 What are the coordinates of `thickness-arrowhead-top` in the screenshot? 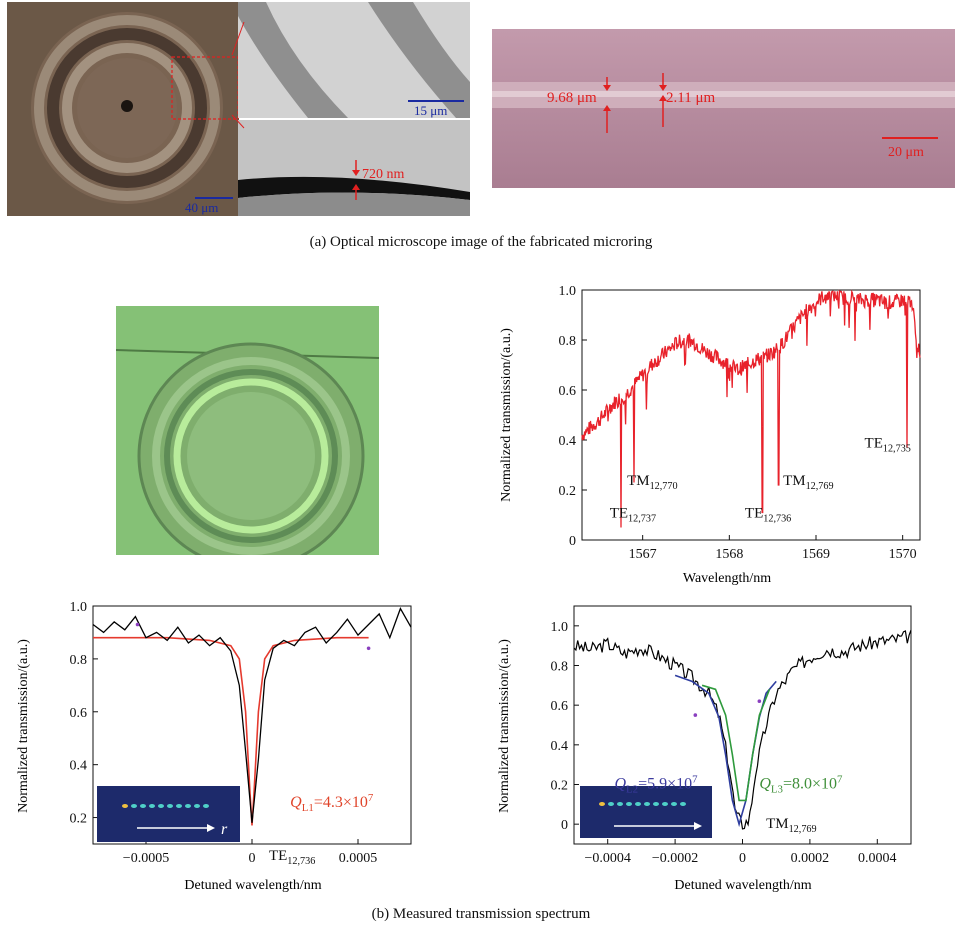 It's located at (356, 173).